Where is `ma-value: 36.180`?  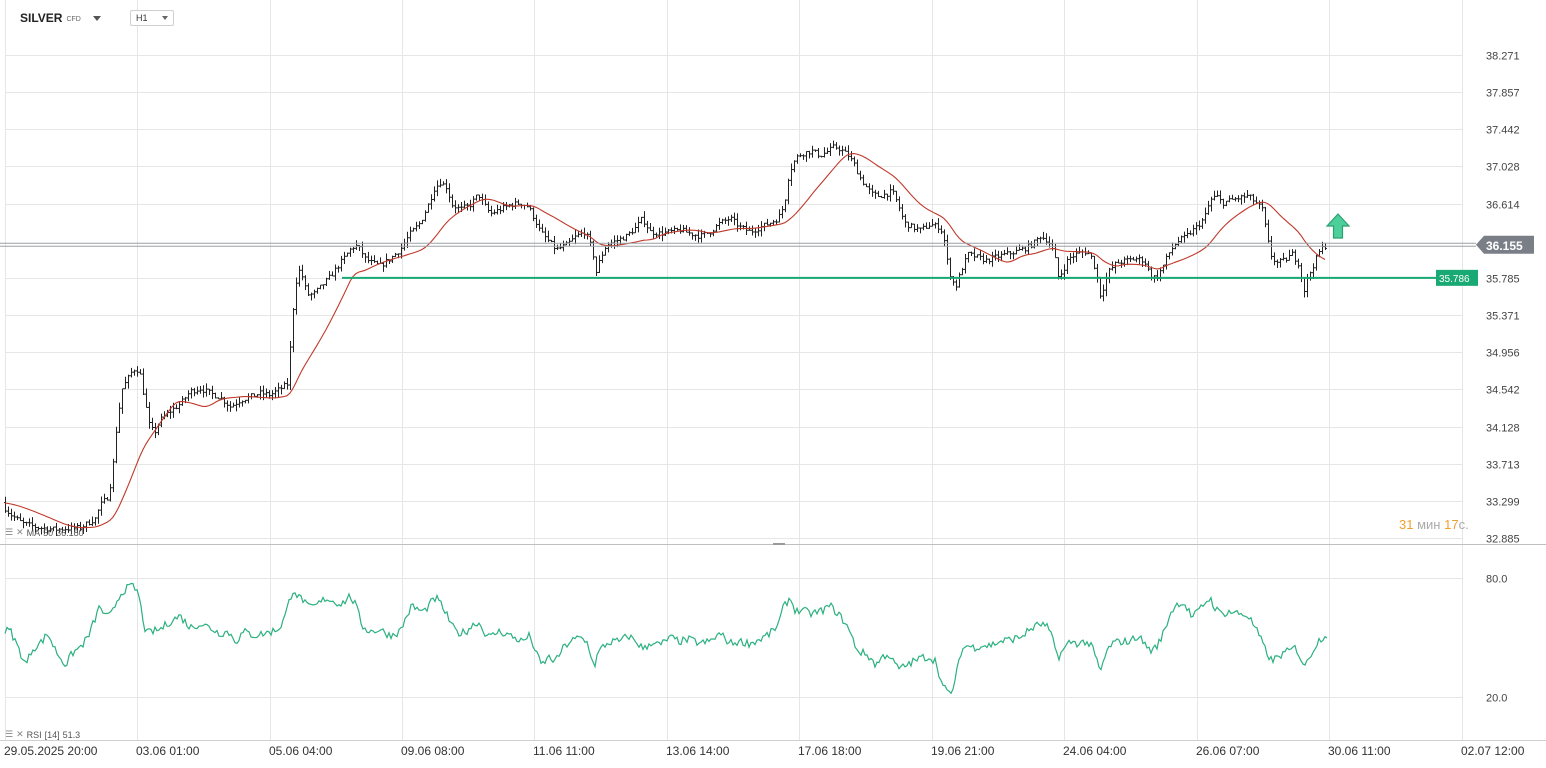 ma-value: 36.180 is located at coordinates (70, 532).